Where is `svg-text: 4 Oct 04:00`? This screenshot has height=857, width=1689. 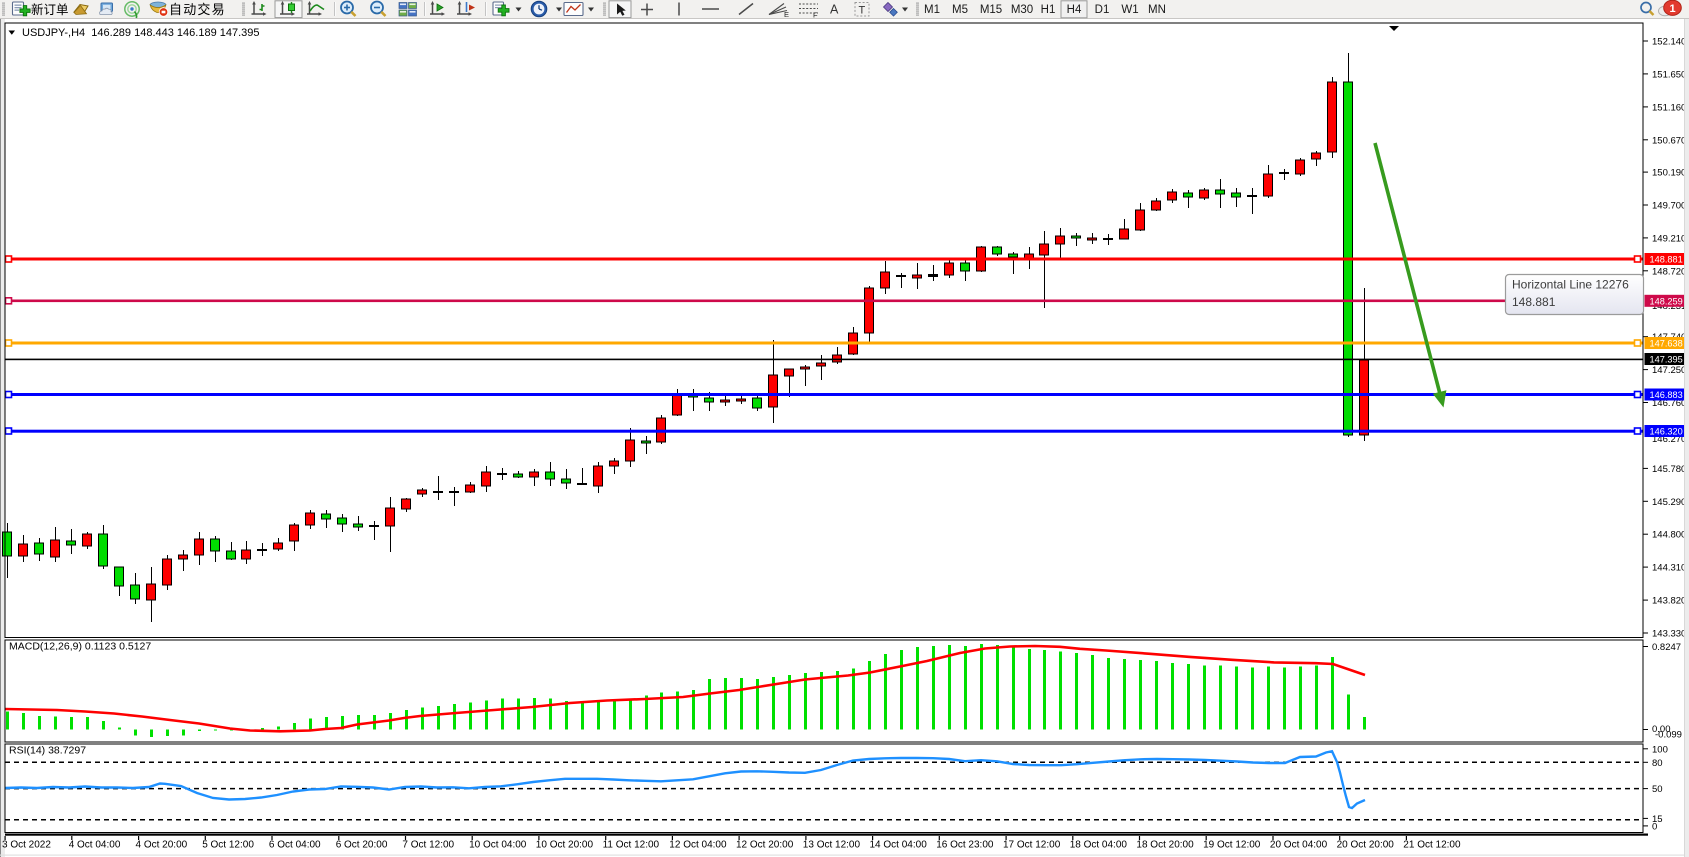
svg-text: 4 Oct 04:00 is located at coordinates (95, 845).